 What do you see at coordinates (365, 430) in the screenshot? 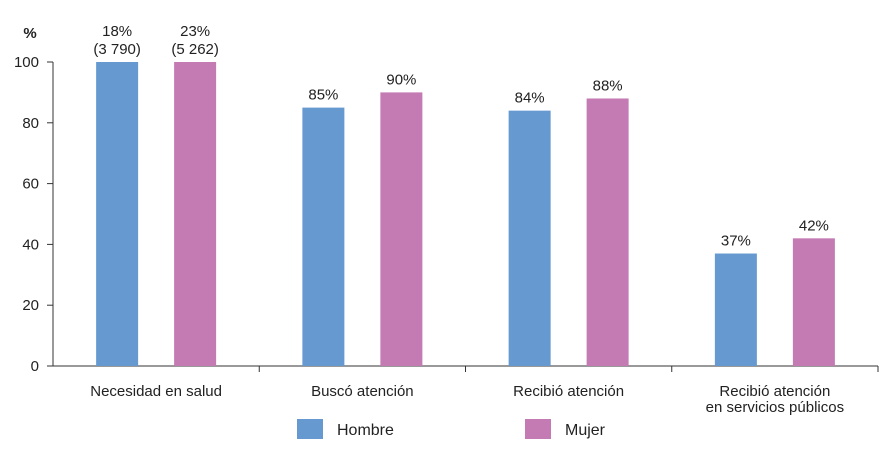
I see `legend-label-hombre: Hombre` at bounding box center [365, 430].